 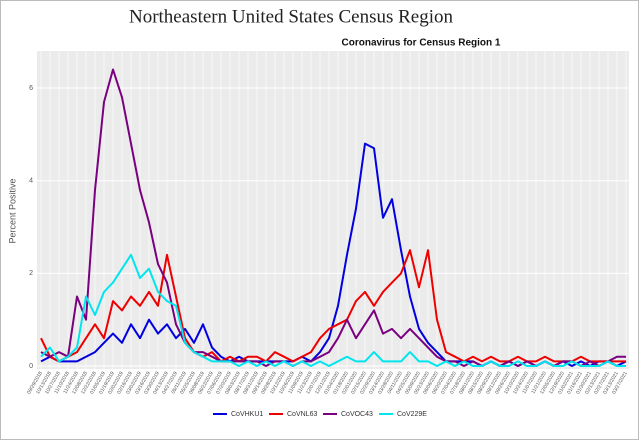 I want to click on legend-label: CoV229E, so click(x=412, y=414).